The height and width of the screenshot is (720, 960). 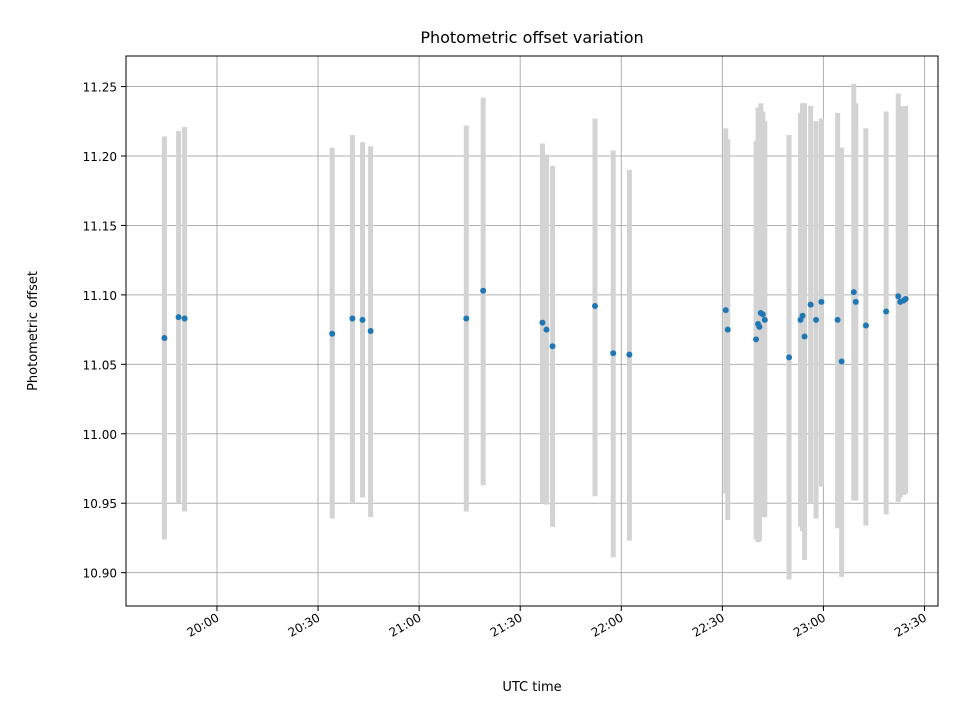 I want to click on x-tick-label: 22:30, so click(x=708, y=624).